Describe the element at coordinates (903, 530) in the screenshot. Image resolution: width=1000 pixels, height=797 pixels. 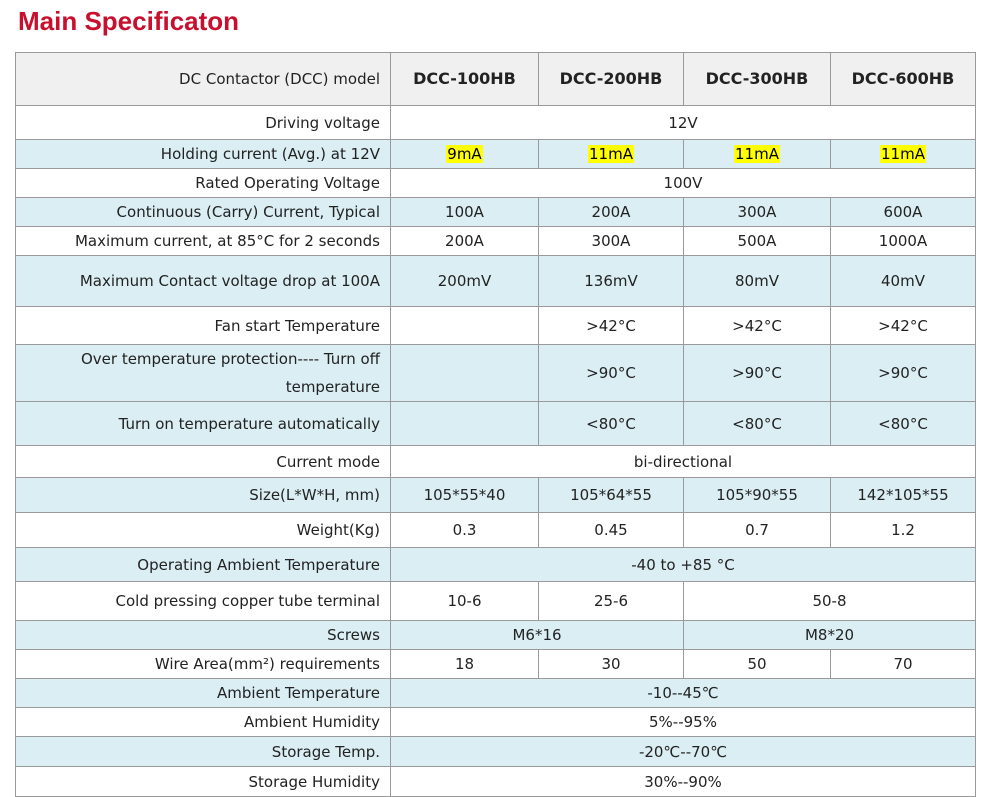
I see `spec-value: 1.2` at that location.